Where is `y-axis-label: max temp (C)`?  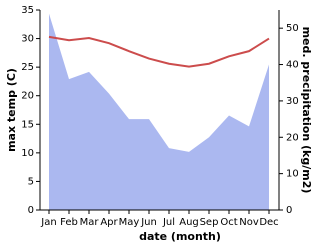
y-axis-label: max temp (C) is located at coordinates (11, 110).